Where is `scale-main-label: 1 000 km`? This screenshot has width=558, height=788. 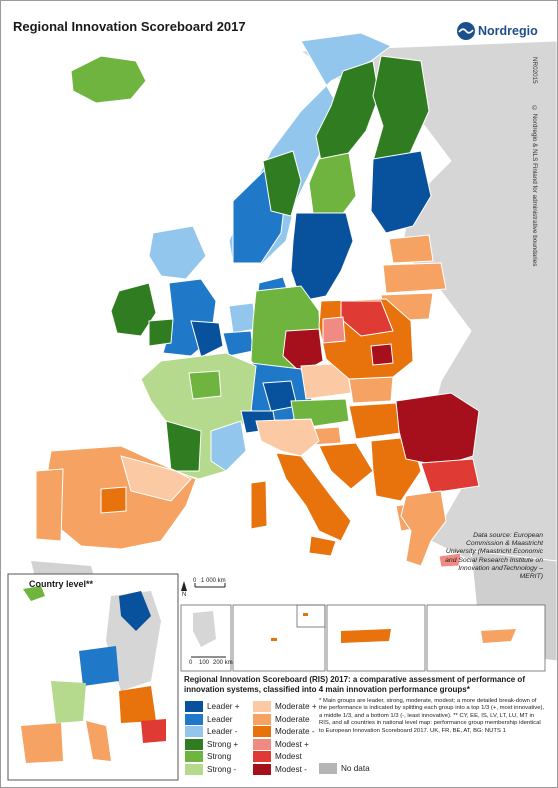 scale-main-label: 1 000 km is located at coordinates (213, 581).